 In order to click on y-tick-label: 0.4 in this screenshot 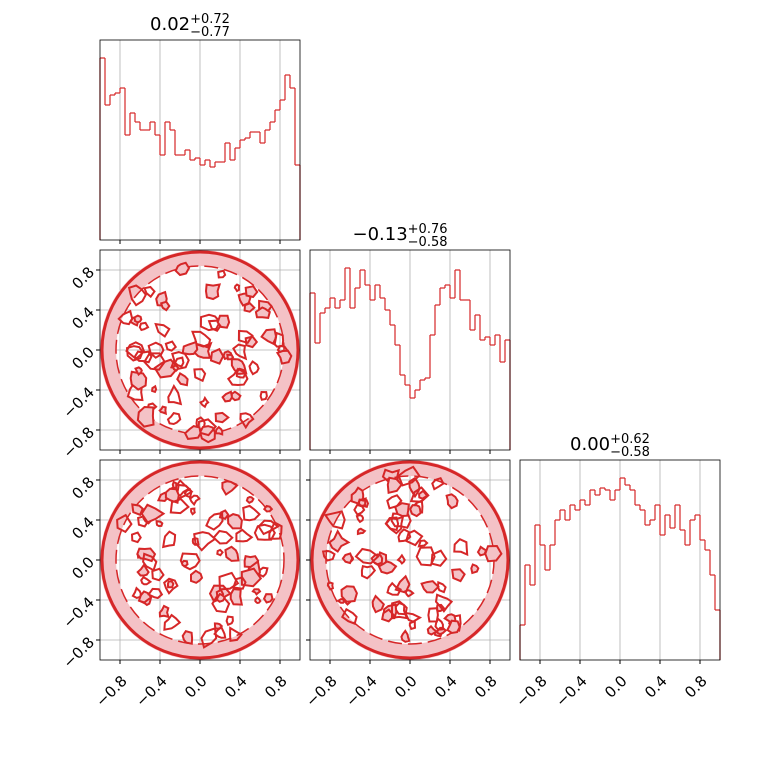, I will do `click(83, 528)`.